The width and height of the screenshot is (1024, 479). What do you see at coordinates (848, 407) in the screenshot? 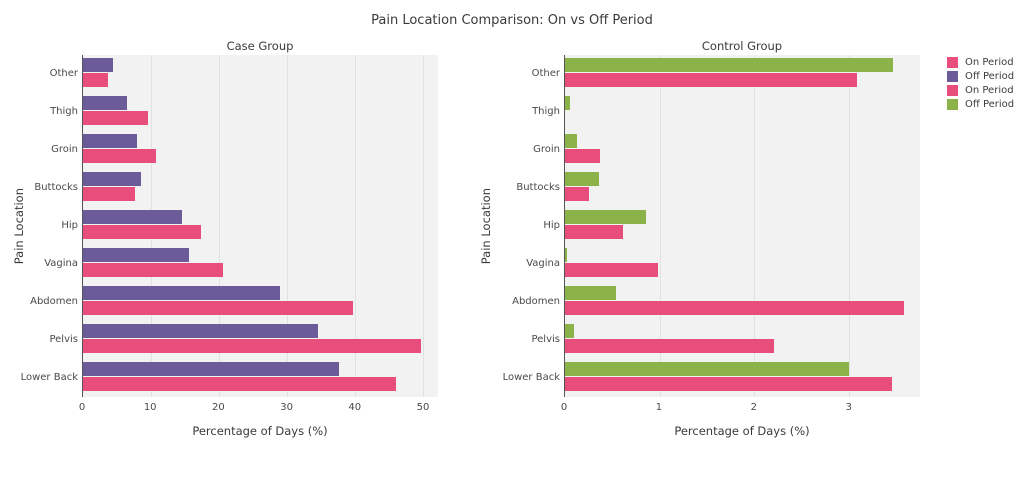
I see `x-tick-label: 3` at bounding box center [848, 407].